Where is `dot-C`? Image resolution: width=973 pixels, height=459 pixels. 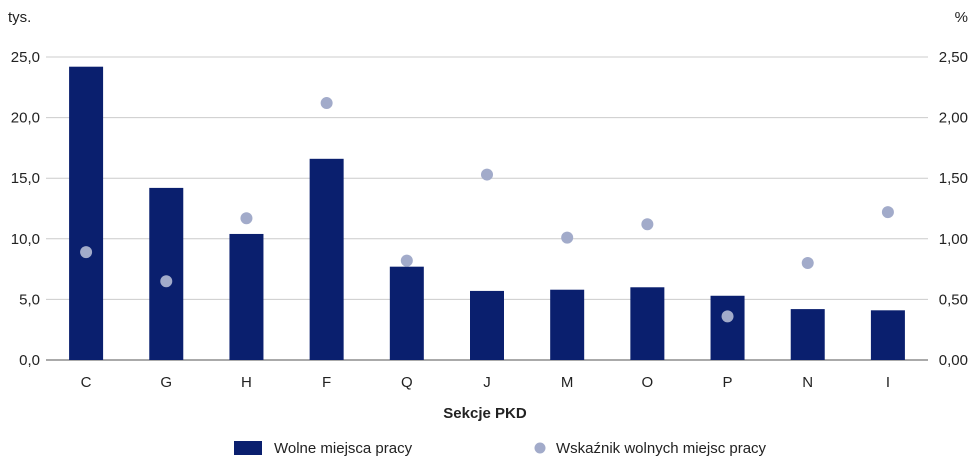
dot-C is located at coordinates (86, 252).